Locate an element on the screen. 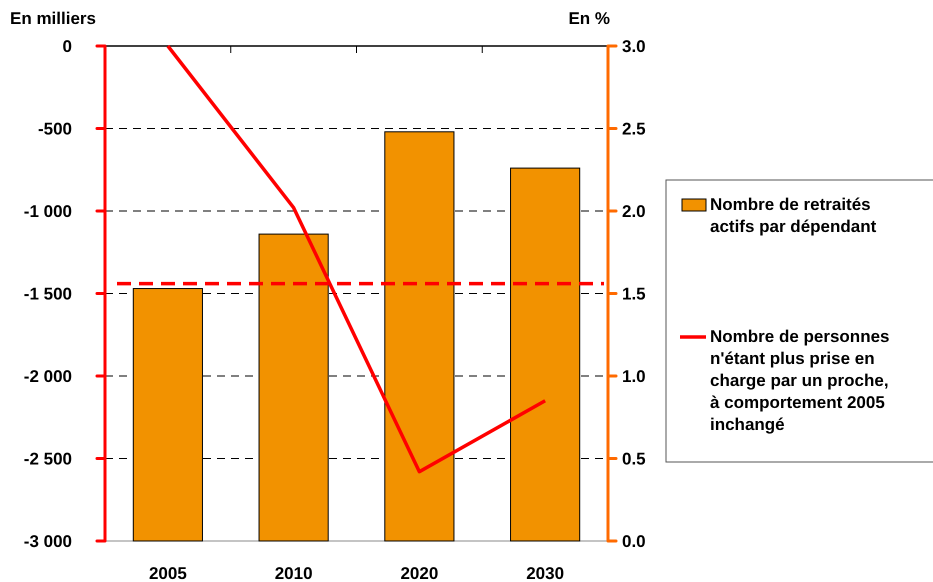 The height and width of the screenshot is (582, 933). y-tick-label: -2 500 is located at coordinates (48, 459).